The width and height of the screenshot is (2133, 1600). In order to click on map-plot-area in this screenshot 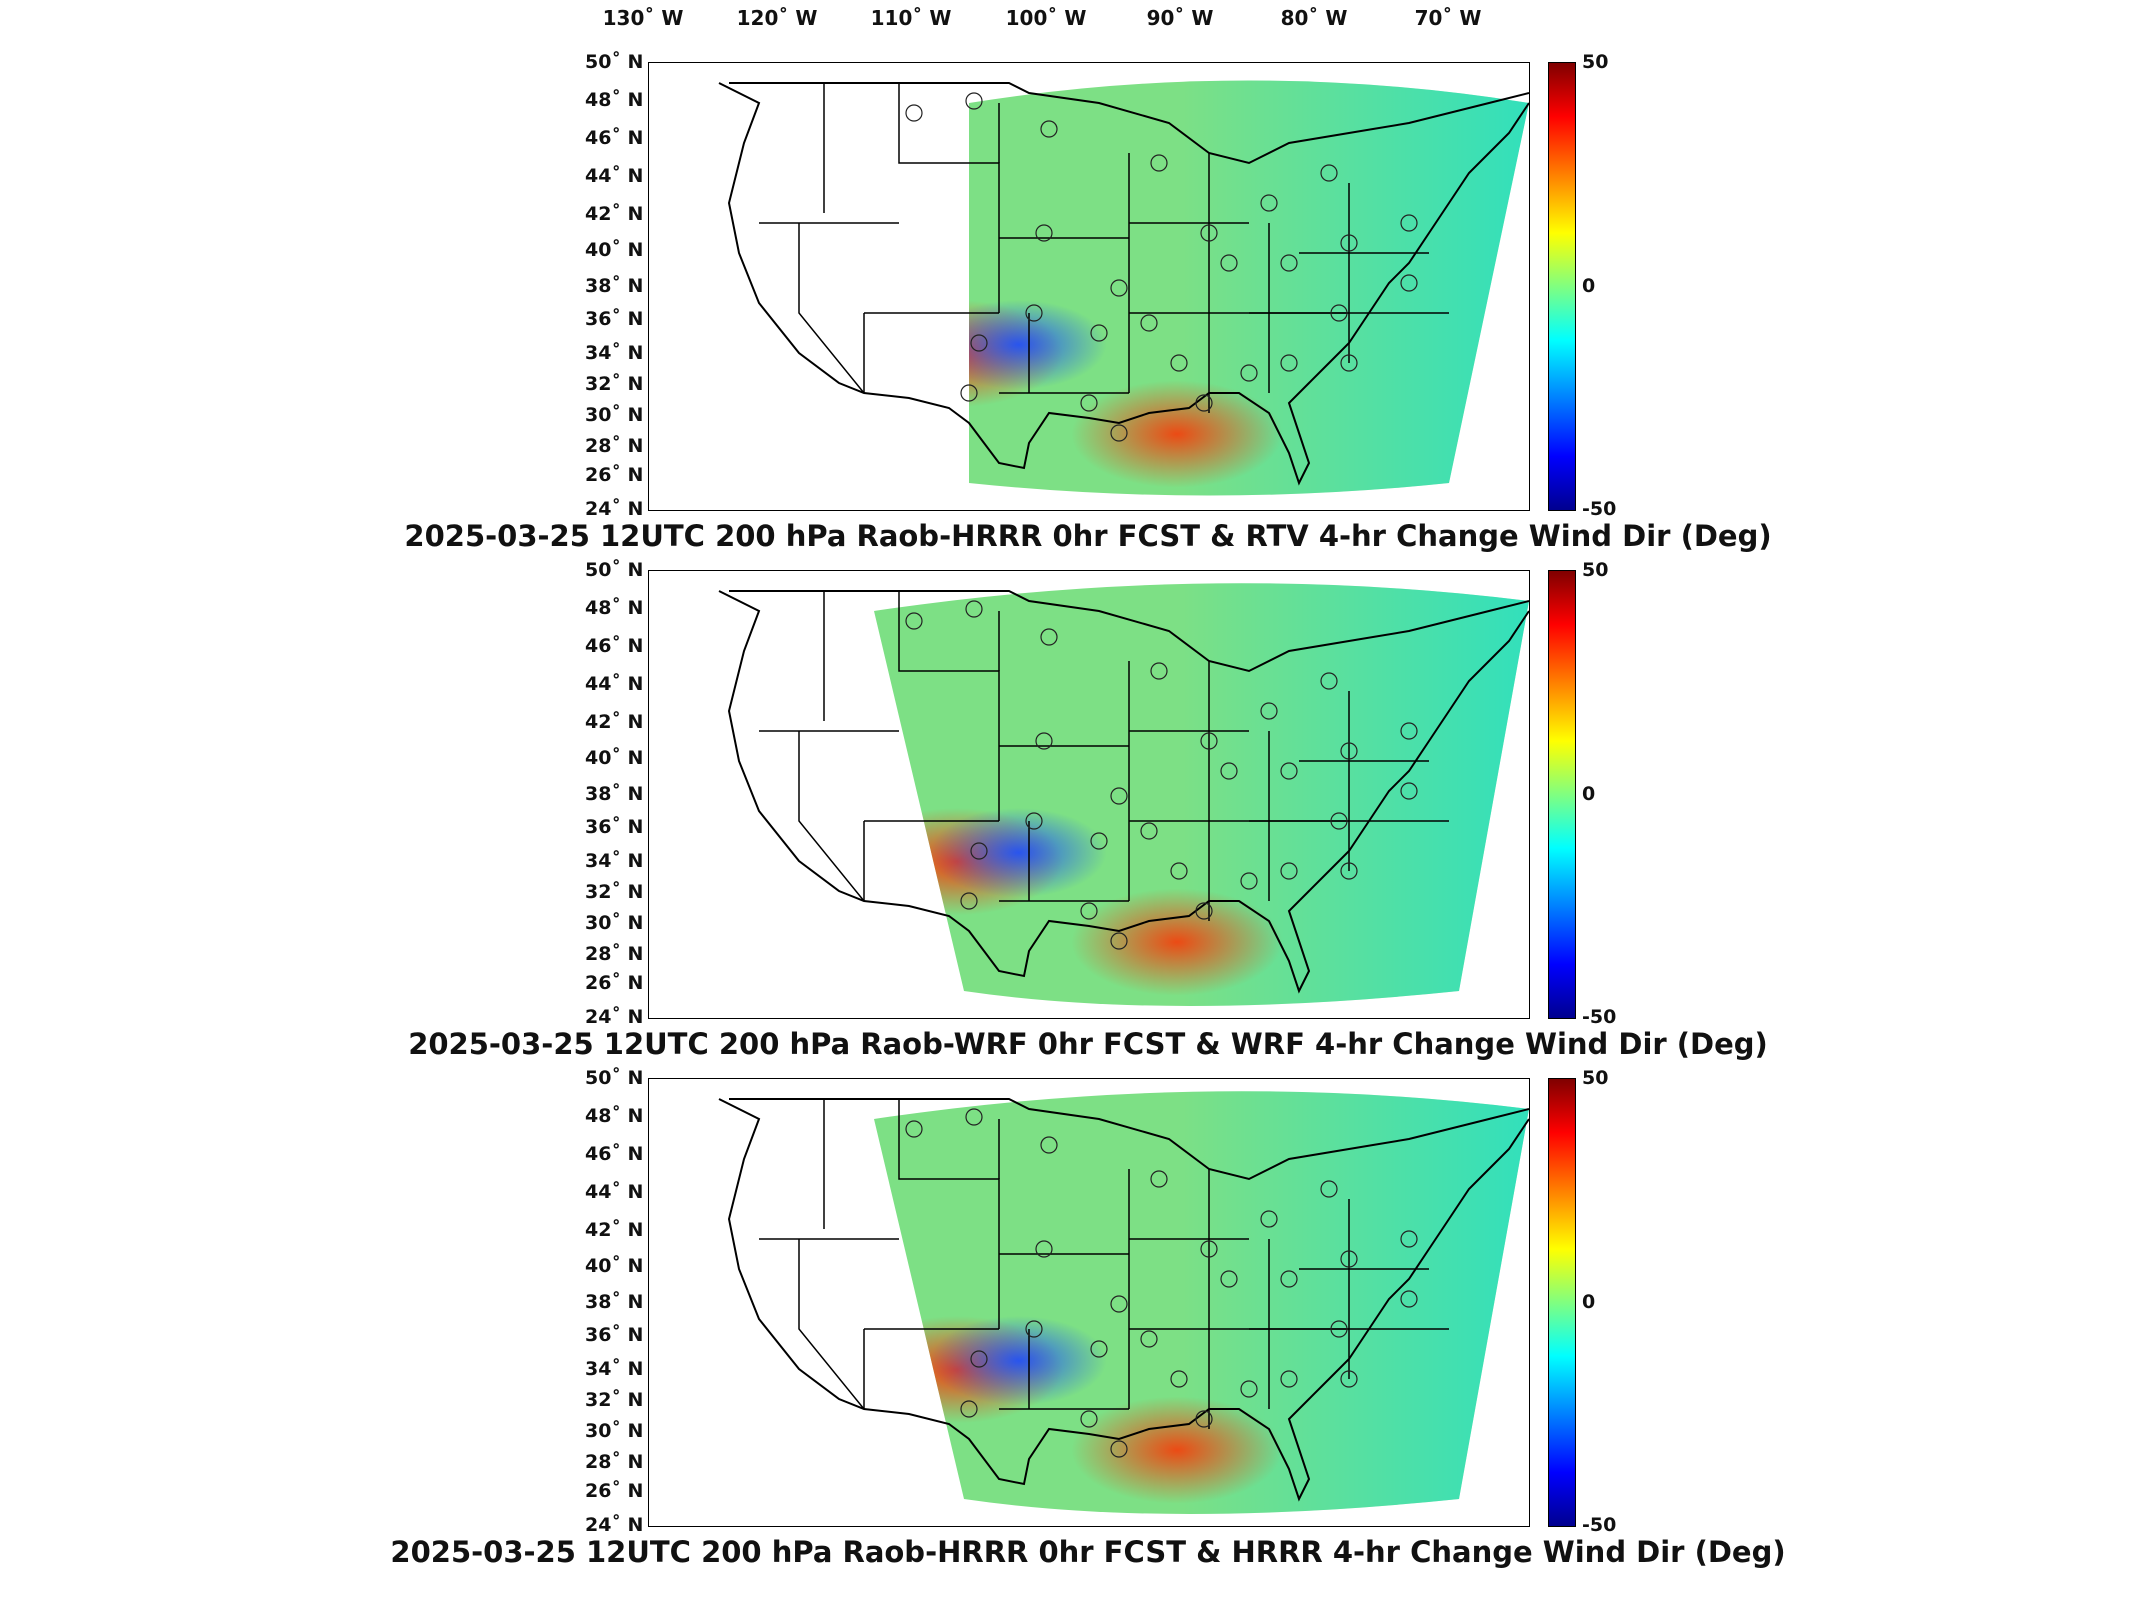, I will do `click(1089, 794)`.